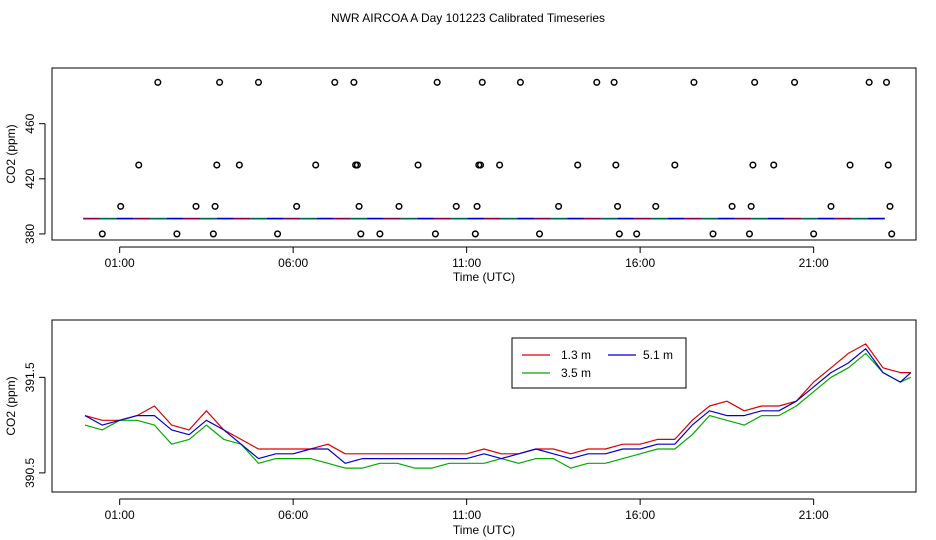 The image size is (936, 540). I want to click on x-tick-label: 11:00, so click(466, 515).